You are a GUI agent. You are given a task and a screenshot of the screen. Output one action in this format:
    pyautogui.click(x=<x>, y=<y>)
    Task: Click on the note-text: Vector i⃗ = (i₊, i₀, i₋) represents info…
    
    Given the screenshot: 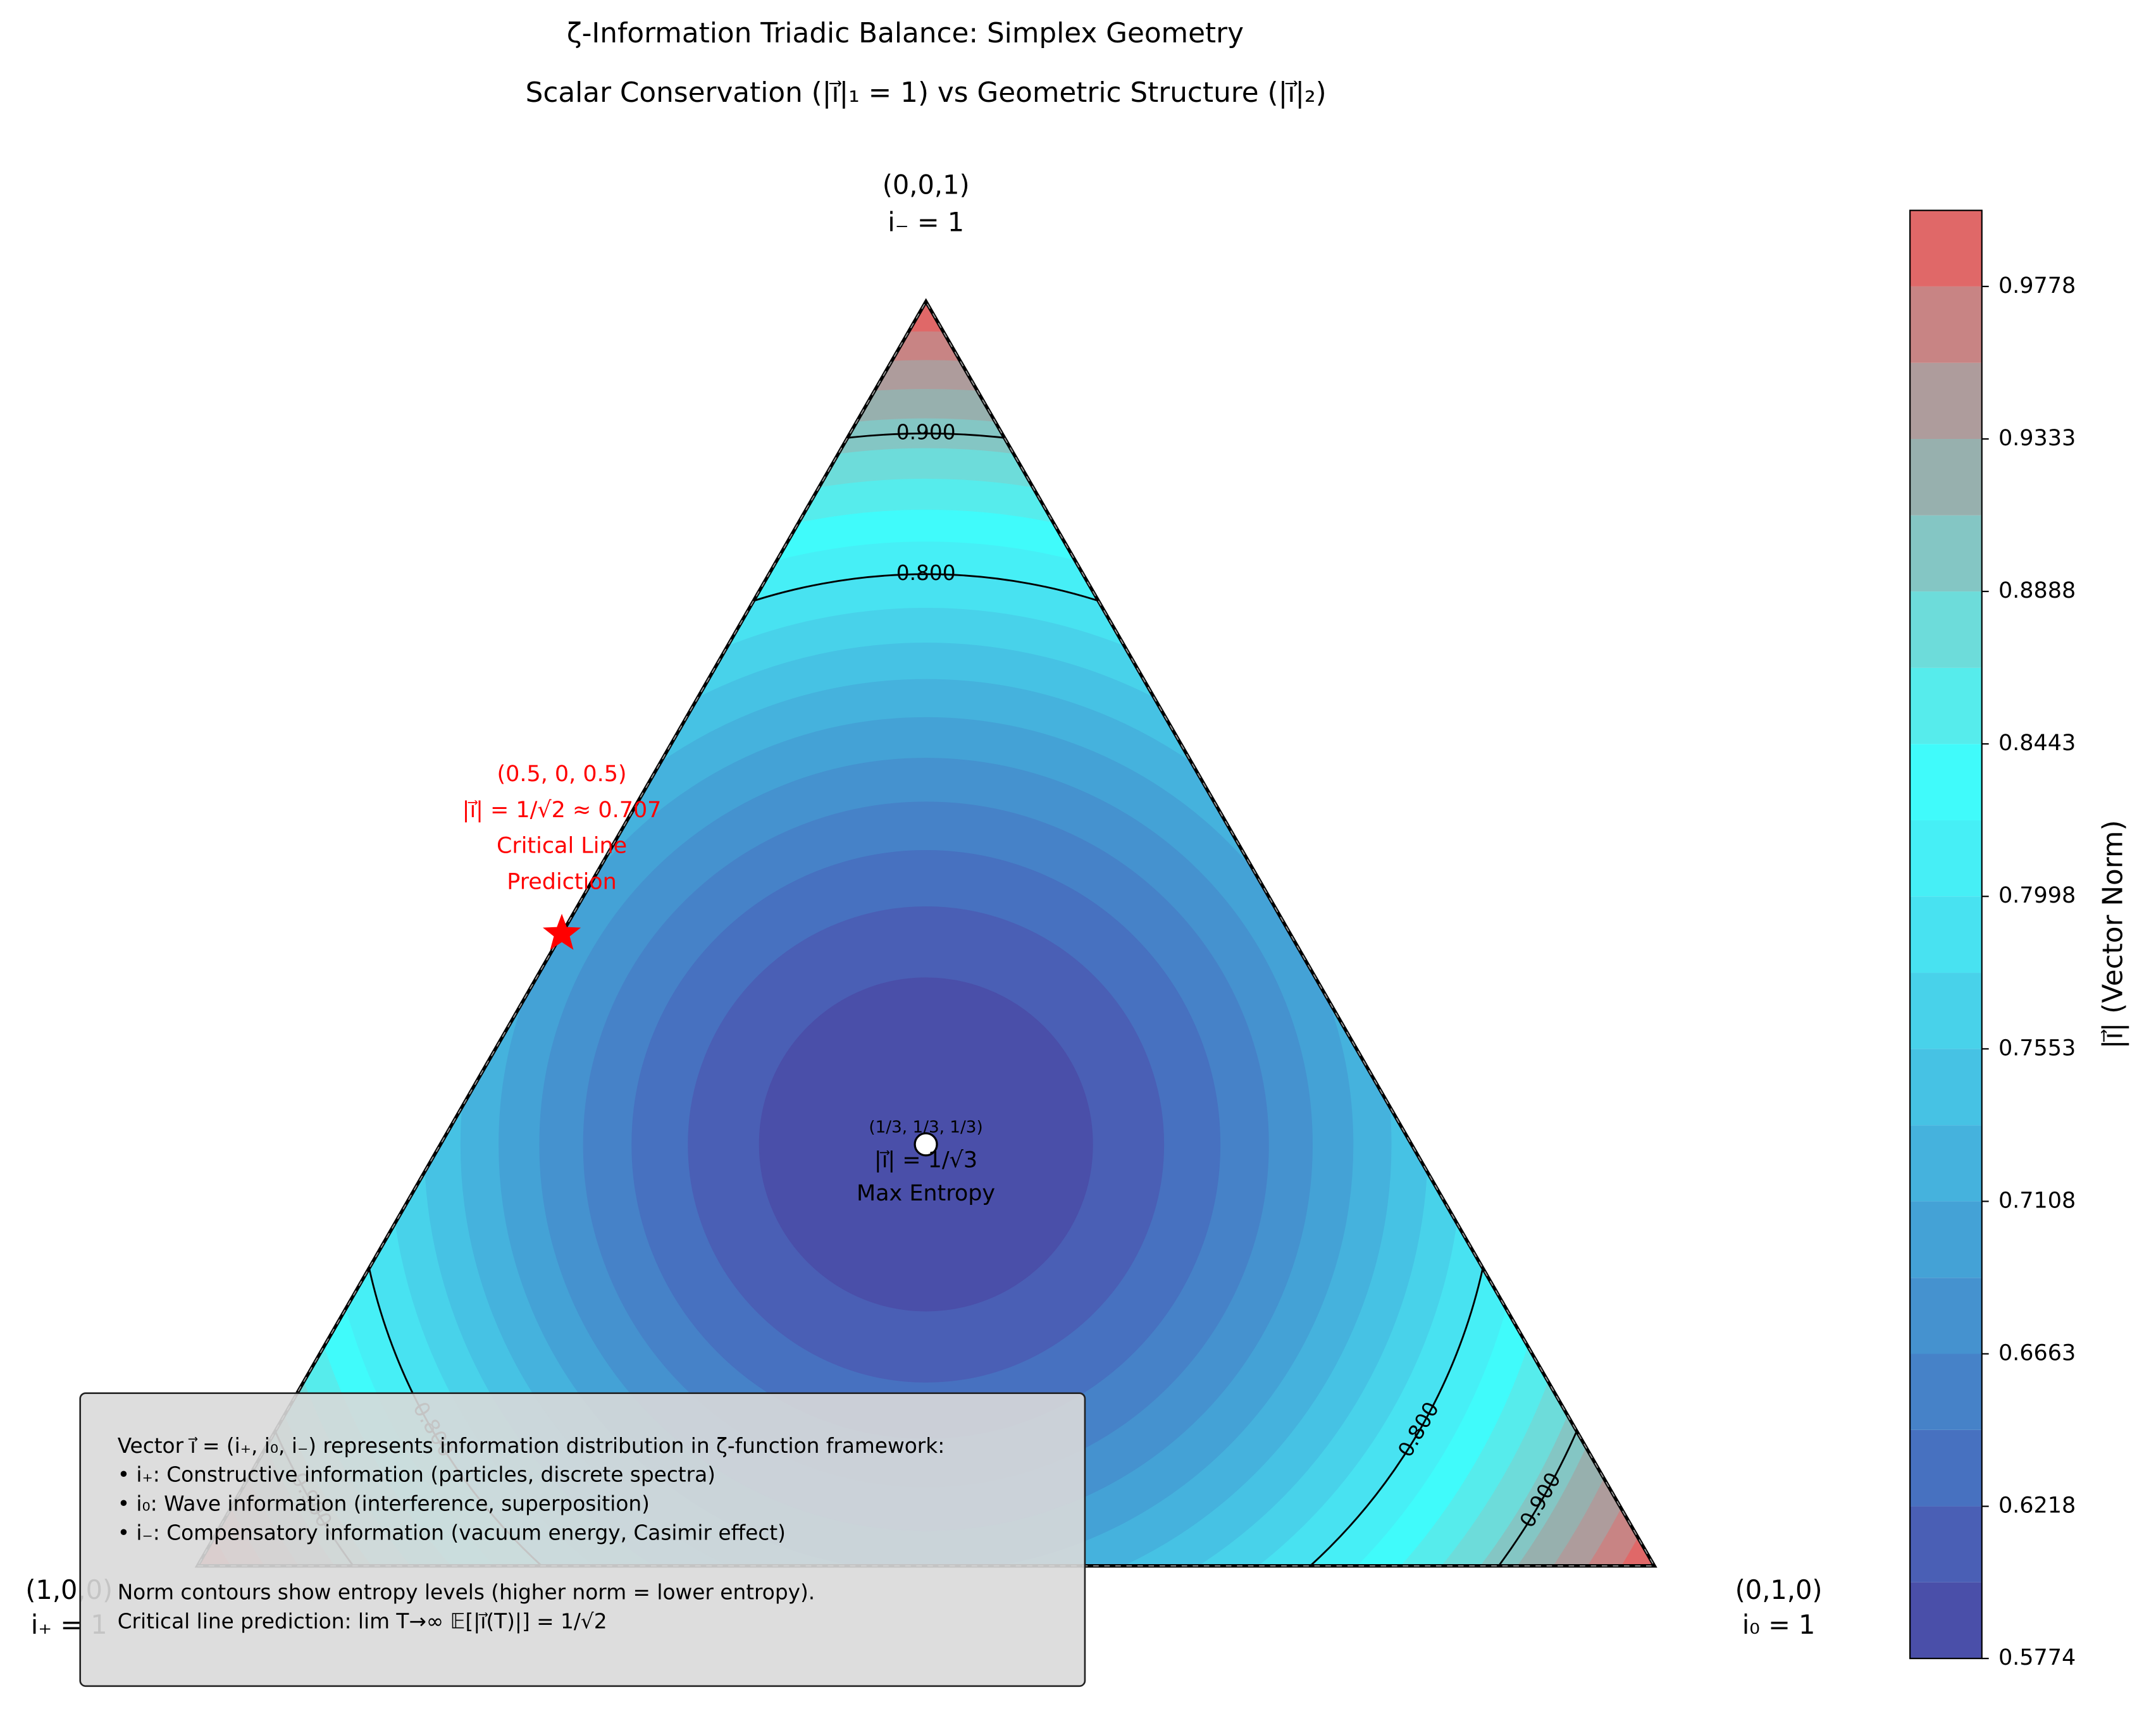 What is the action you would take?
    pyautogui.click(x=531, y=1446)
    